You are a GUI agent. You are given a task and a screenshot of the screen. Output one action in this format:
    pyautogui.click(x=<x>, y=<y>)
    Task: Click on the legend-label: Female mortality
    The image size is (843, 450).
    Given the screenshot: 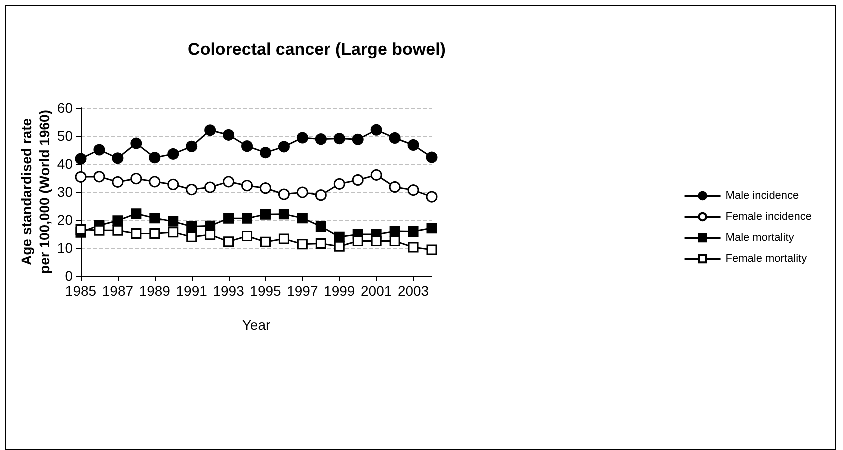 What is the action you would take?
    pyautogui.click(x=767, y=259)
    